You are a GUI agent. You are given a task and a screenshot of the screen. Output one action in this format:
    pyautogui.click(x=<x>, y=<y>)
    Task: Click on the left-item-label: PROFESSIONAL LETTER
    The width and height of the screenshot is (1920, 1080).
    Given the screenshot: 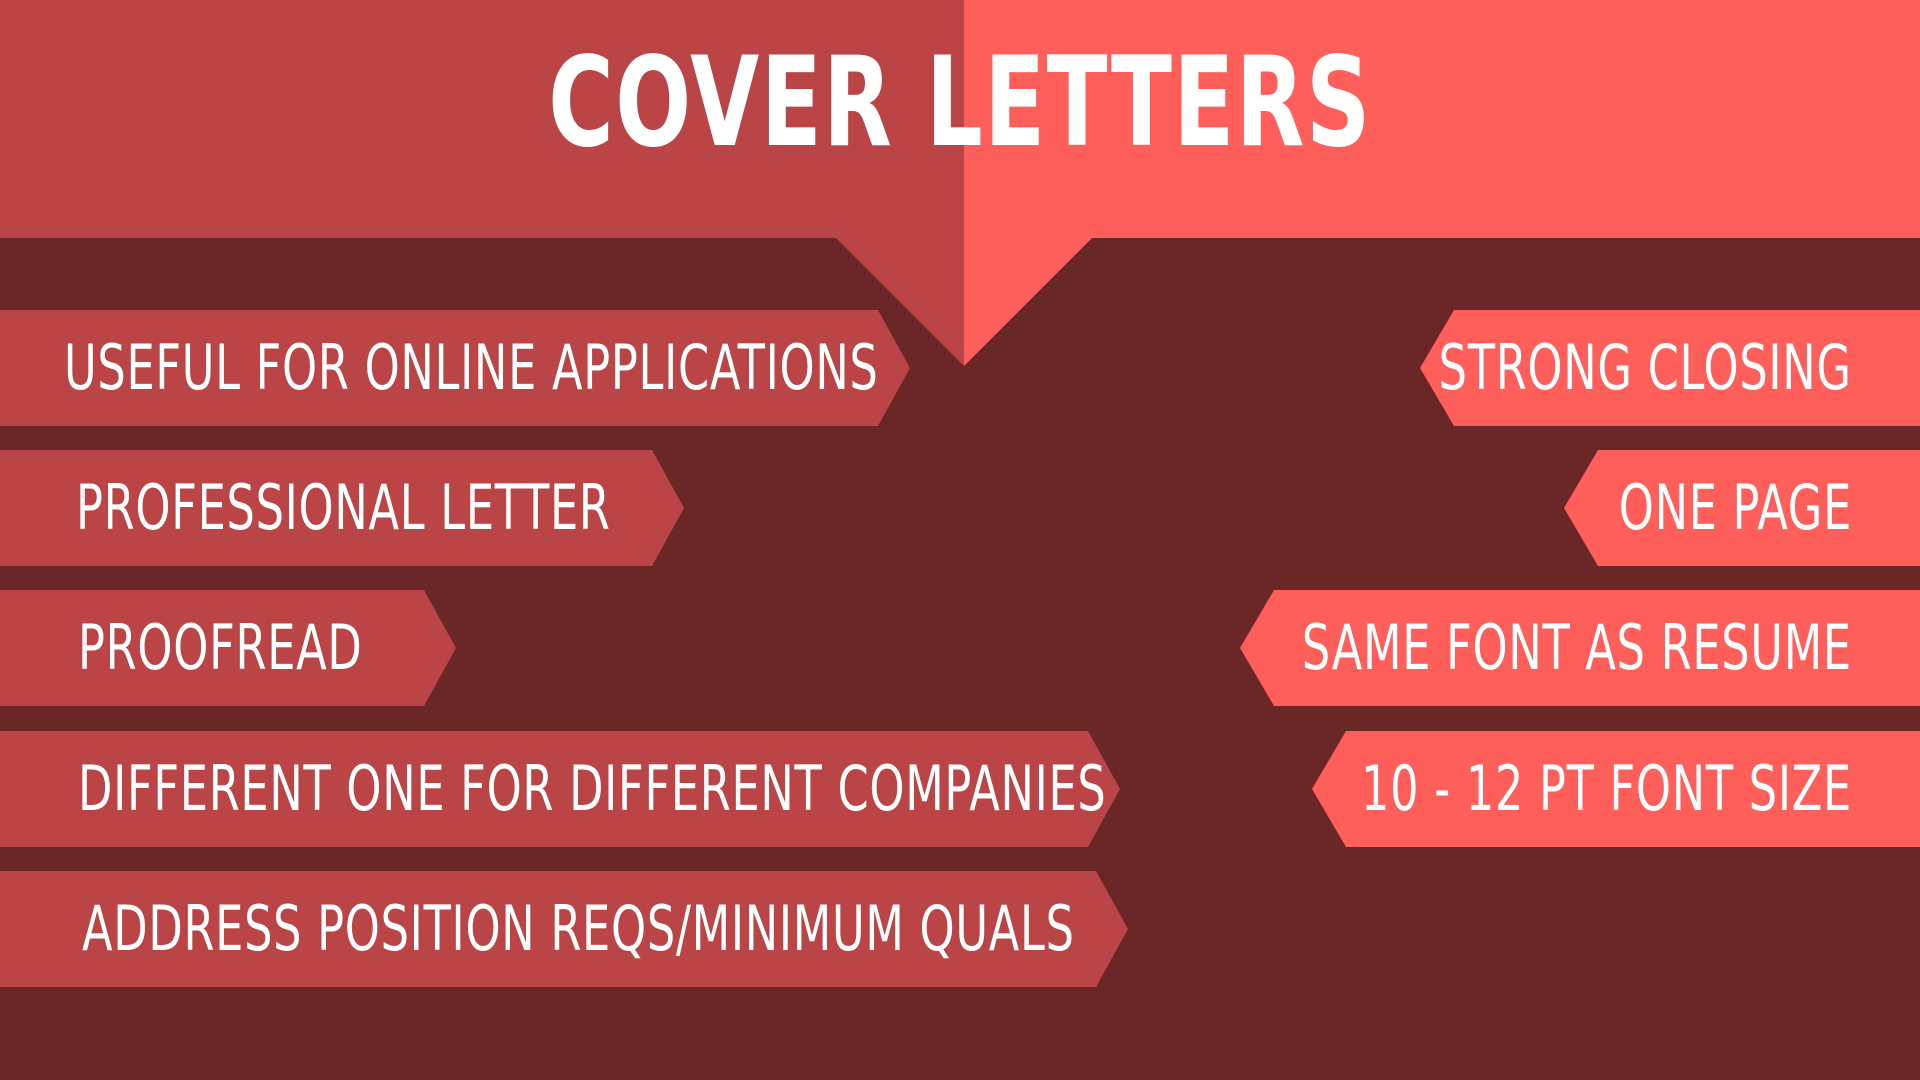 What is the action you would take?
    pyautogui.click(x=343, y=507)
    